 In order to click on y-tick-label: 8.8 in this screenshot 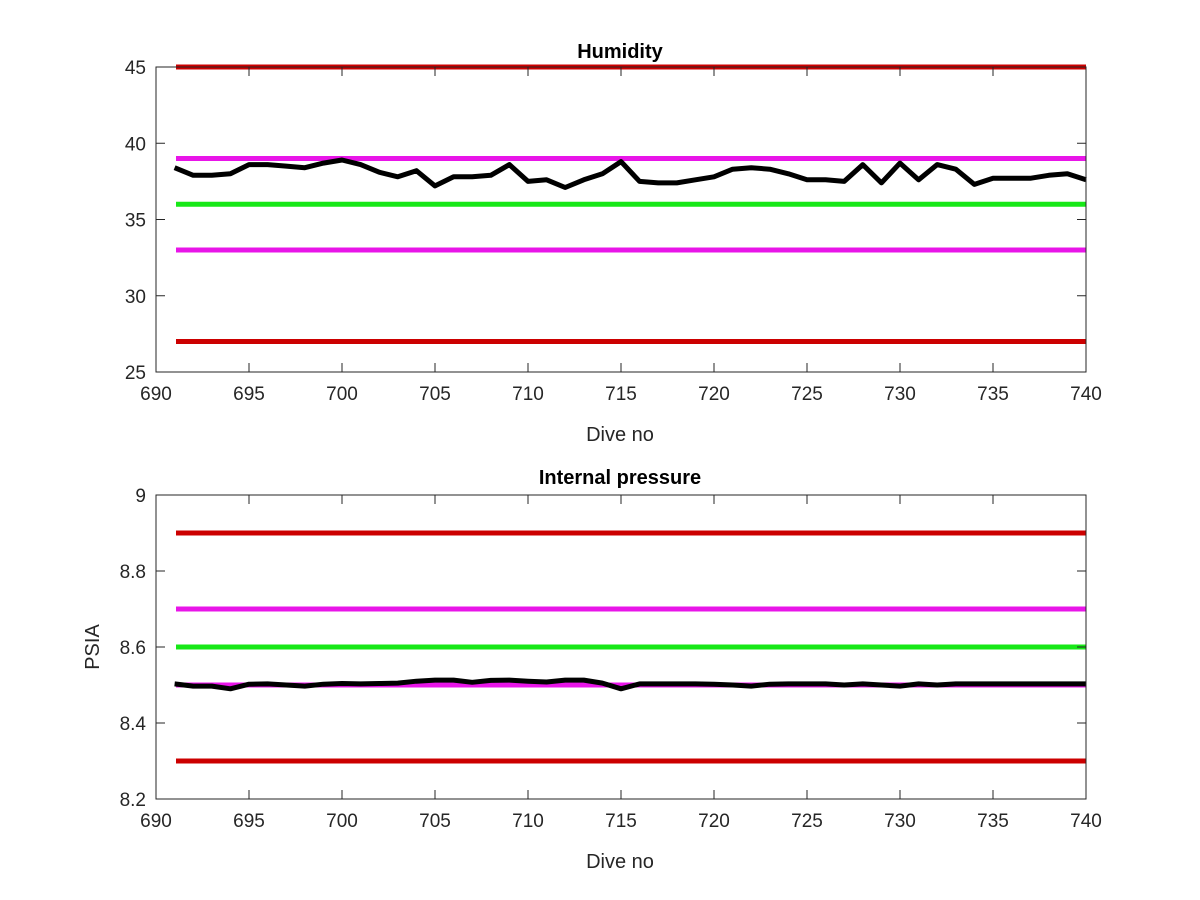, I will do `click(133, 572)`.